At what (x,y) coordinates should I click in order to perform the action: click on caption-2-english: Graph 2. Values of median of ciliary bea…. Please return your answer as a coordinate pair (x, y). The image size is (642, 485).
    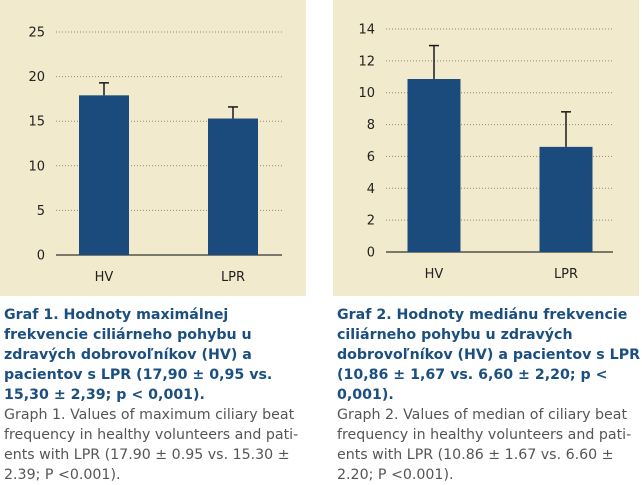
    Looking at the image, I should click on (484, 445).